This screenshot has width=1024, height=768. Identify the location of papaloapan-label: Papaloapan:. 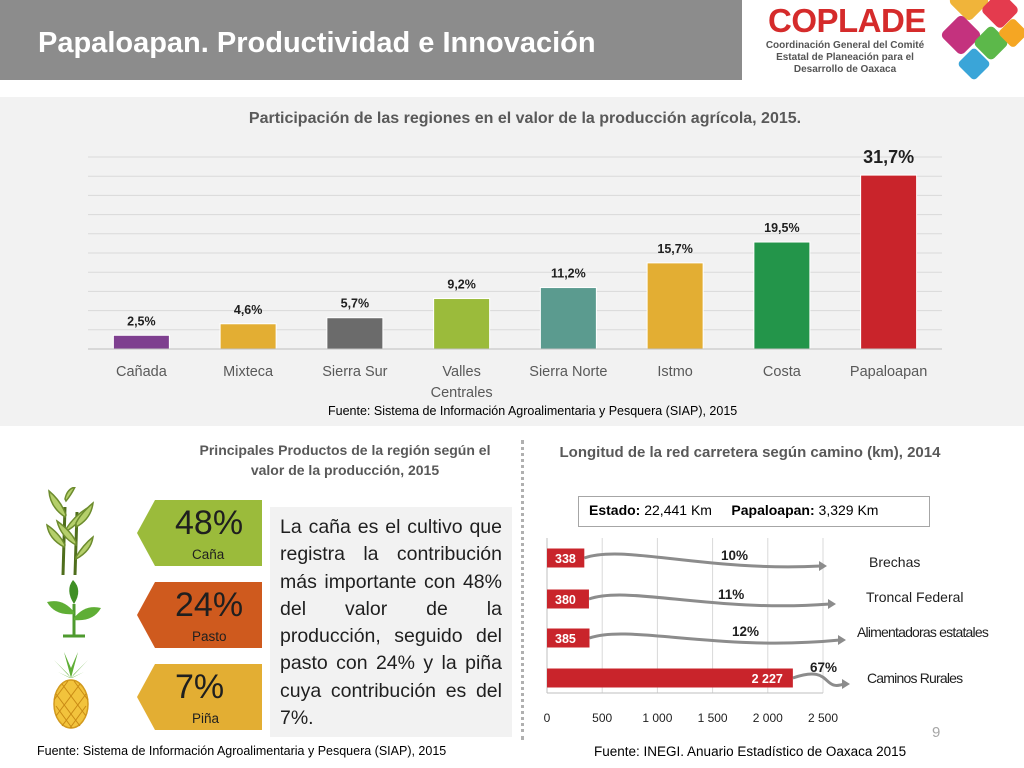
(773, 510).